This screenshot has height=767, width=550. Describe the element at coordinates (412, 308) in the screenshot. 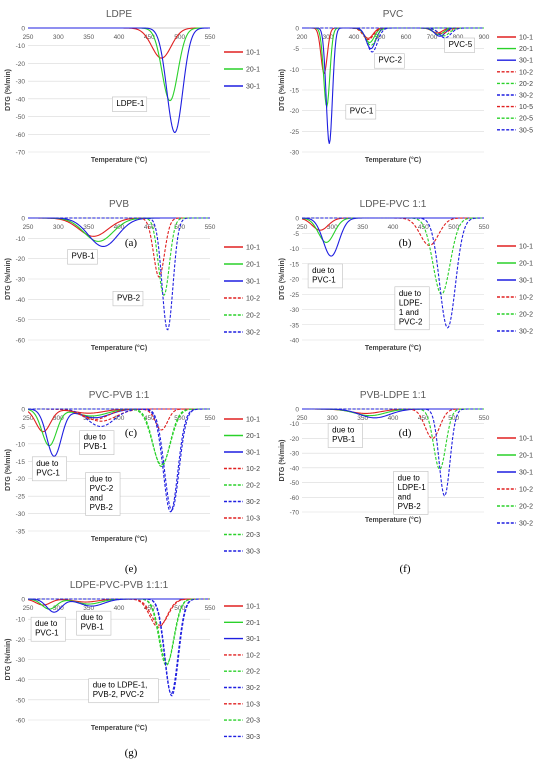

I see `annotation: due to LDPE-1 and PVC-2` at that location.